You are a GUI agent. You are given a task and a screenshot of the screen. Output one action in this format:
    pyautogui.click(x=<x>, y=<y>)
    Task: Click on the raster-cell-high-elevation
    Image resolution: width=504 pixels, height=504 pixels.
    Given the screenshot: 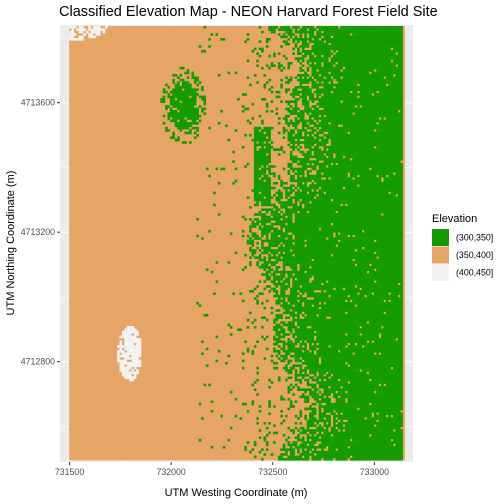 What is the action you would take?
    pyautogui.click(x=101, y=29)
    